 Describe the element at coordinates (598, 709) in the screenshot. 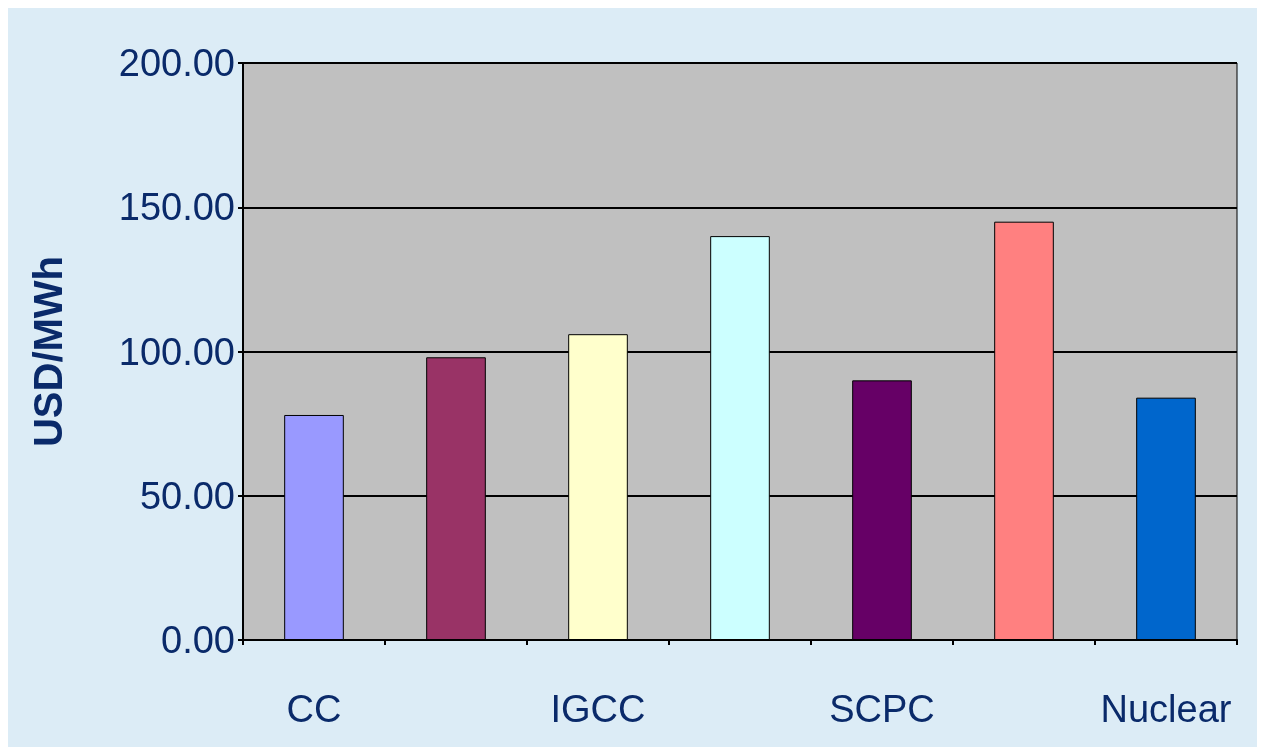

I see `x-tick-label: IGCC` at that location.